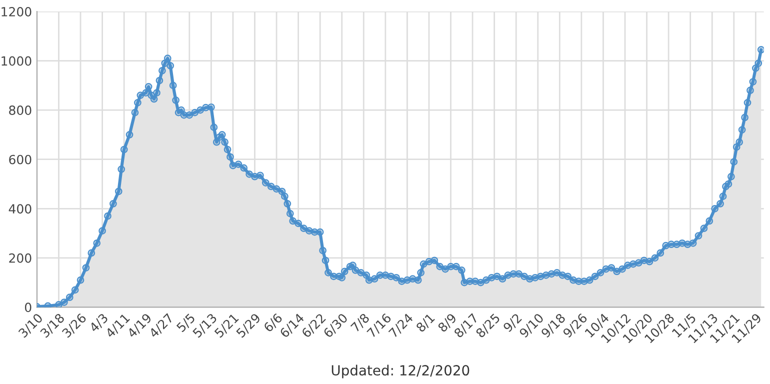  What do you see at coordinates (17, 61) in the screenshot?
I see `y-tick-label: 1000` at bounding box center [17, 61].